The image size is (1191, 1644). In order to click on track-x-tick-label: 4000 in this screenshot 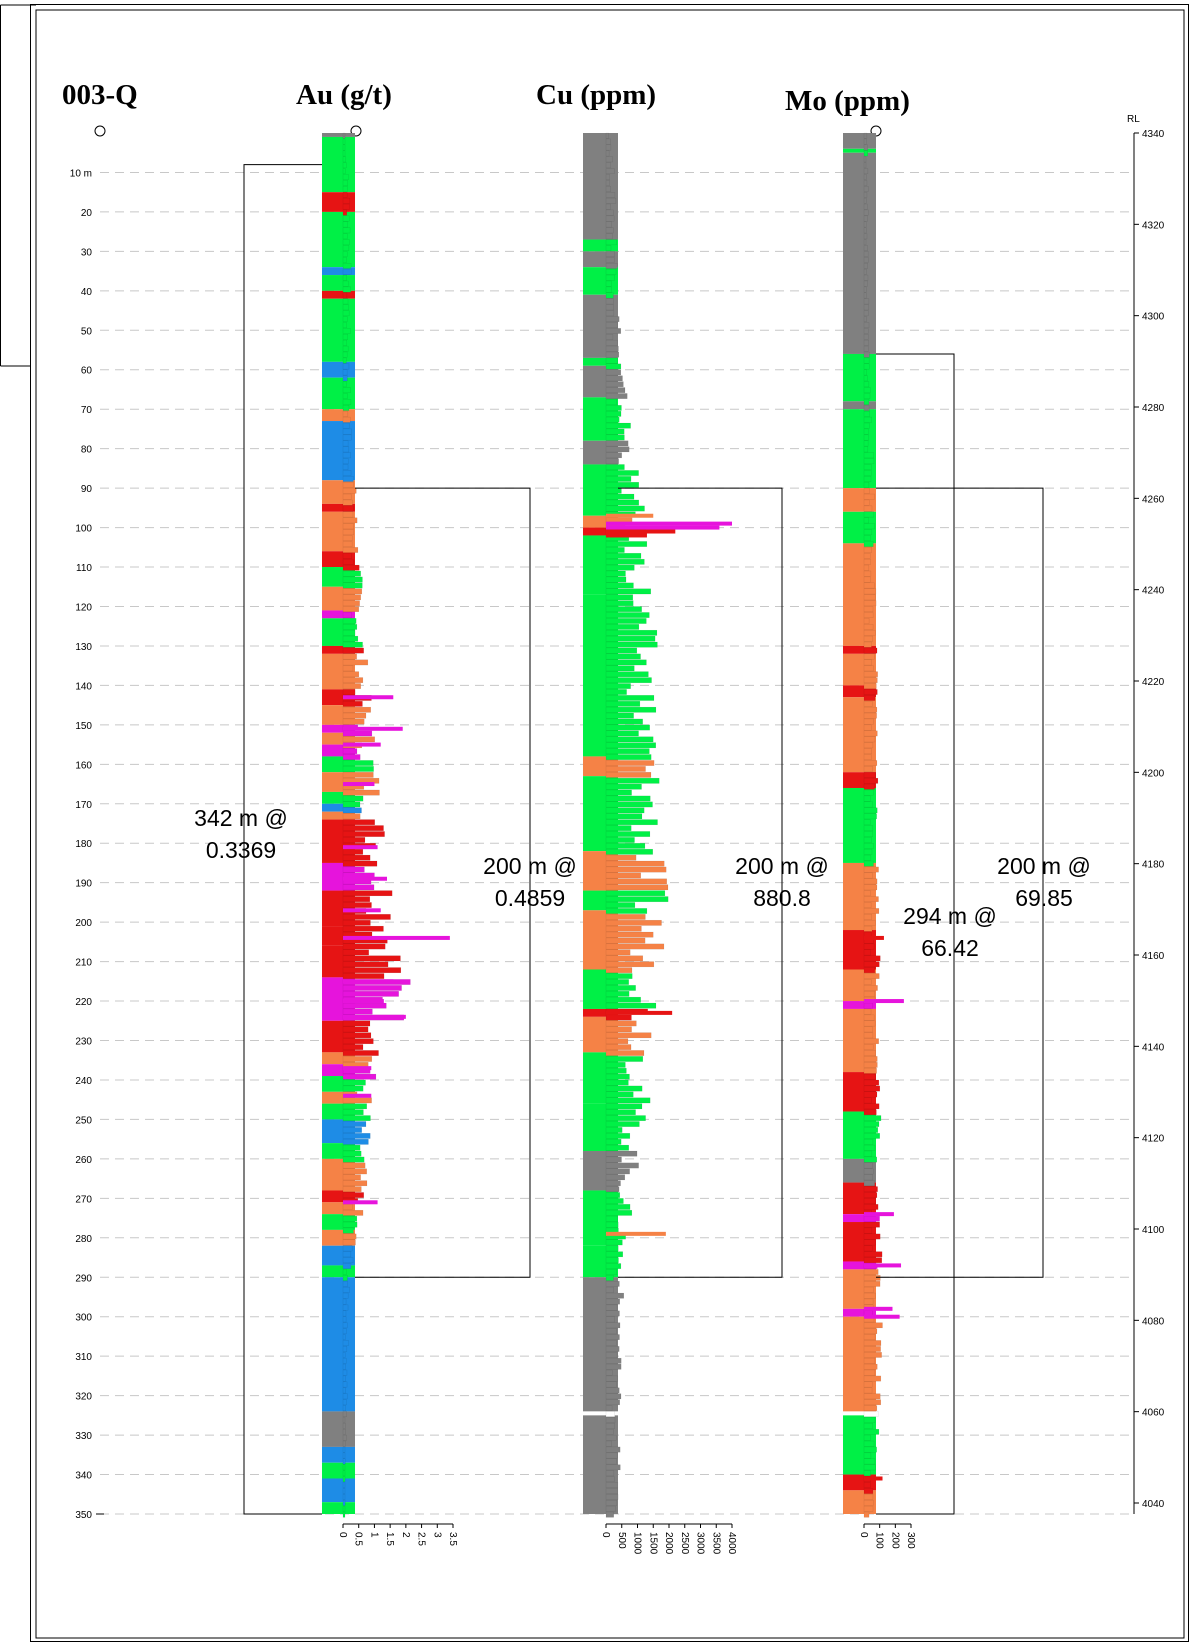, I will do `click(731, 1543)`.